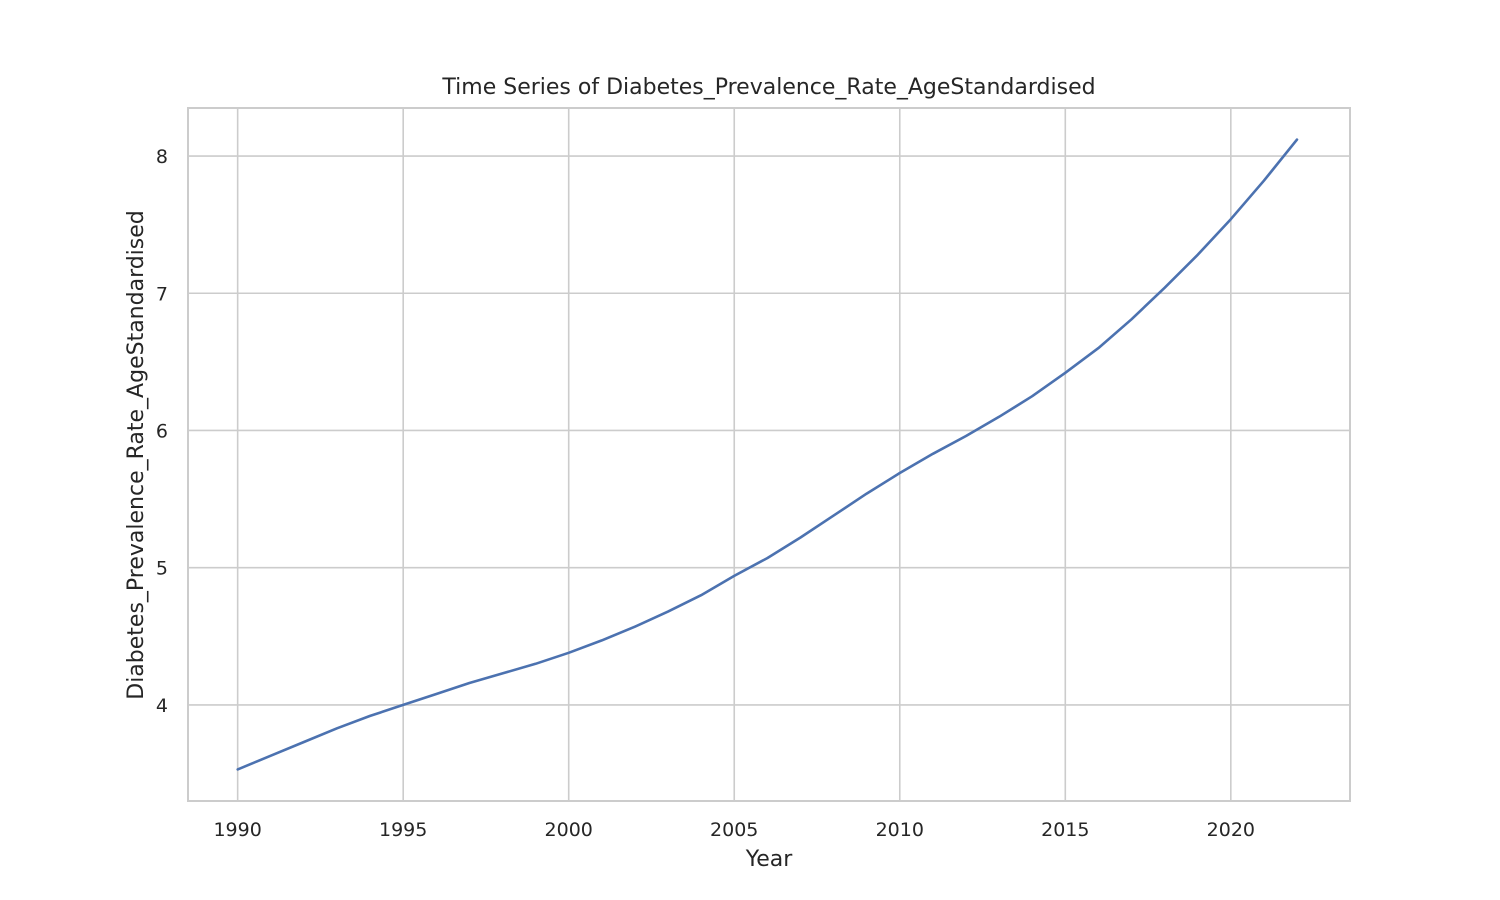  What do you see at coordinates (1065, 830) in the screenshot?
I see `x-tick-label: 2015` at bounding box center [1065, 830].